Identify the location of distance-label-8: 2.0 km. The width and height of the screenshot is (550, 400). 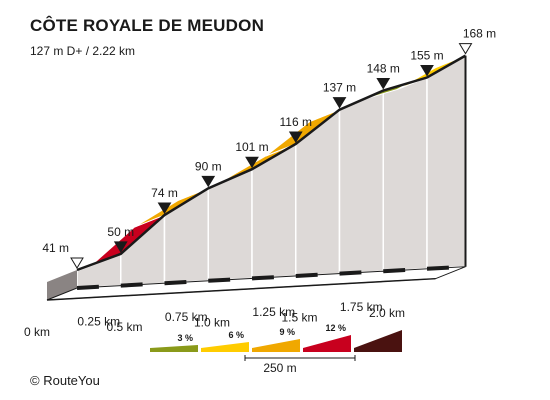
(387, 313).